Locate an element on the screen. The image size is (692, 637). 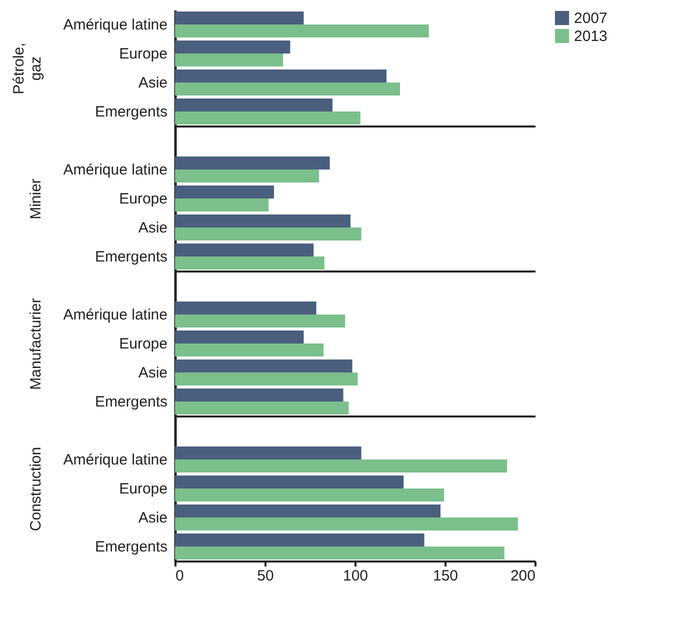
y-axis-title: Construction is located at coordinates (35, 489).